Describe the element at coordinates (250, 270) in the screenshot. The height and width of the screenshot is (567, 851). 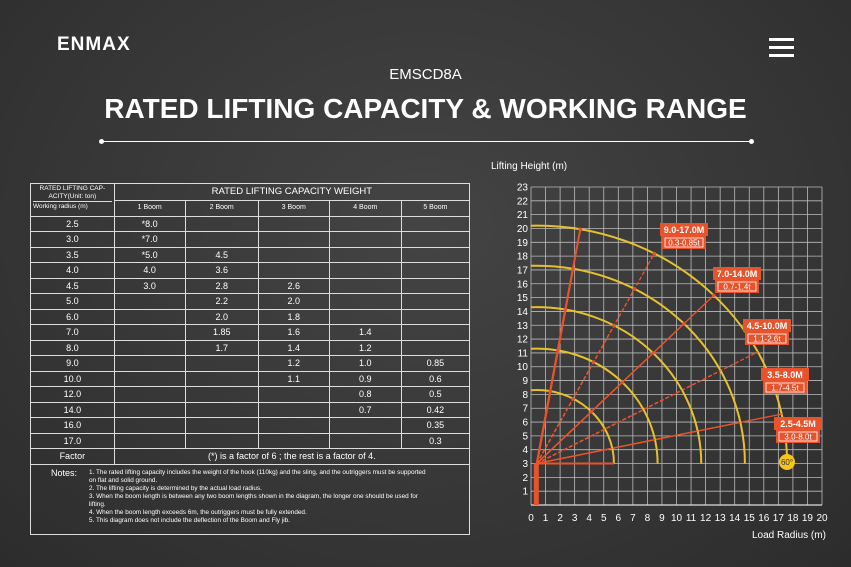
I see `data-row: 4.0 4.0 3.6` at that location.